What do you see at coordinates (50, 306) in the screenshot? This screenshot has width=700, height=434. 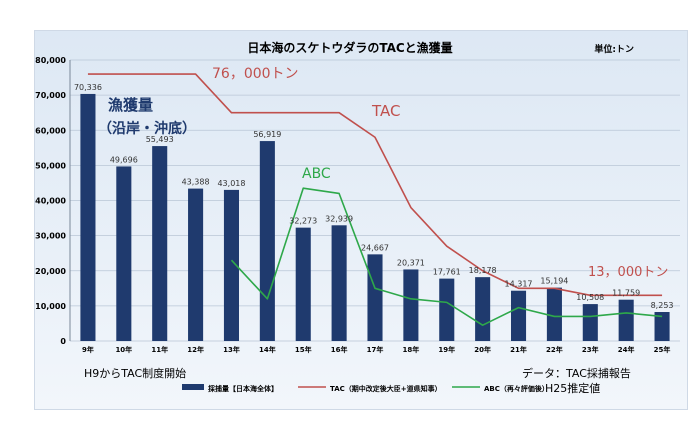 I see `y-tick-label: 10,000` at bounding box center [50, 306].